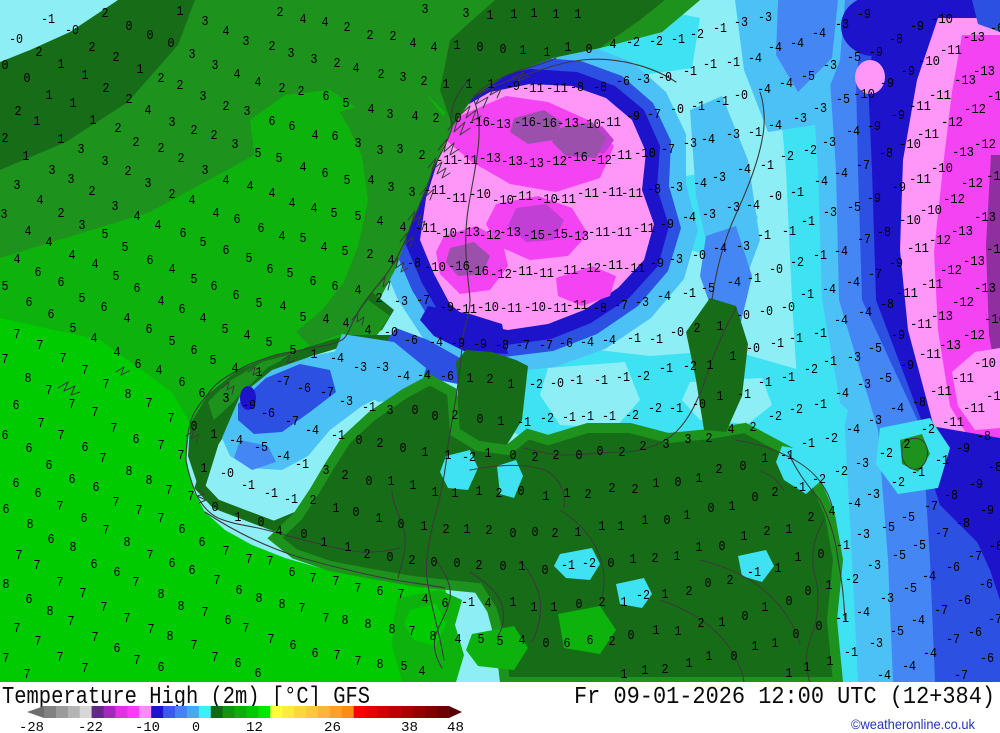 Image resolution: width=1000 pixels, height=733 pixels. I want to click on svg-text: -5, so click(261, 448).